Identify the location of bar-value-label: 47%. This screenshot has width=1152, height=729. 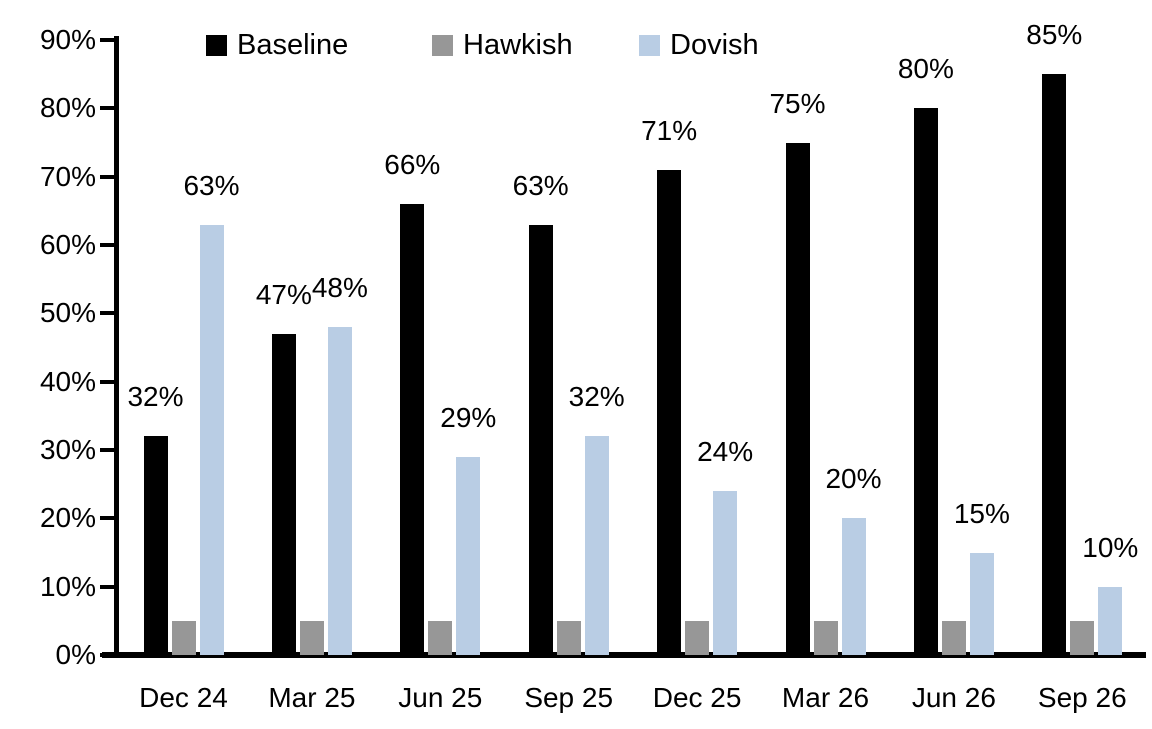
(283, 294).